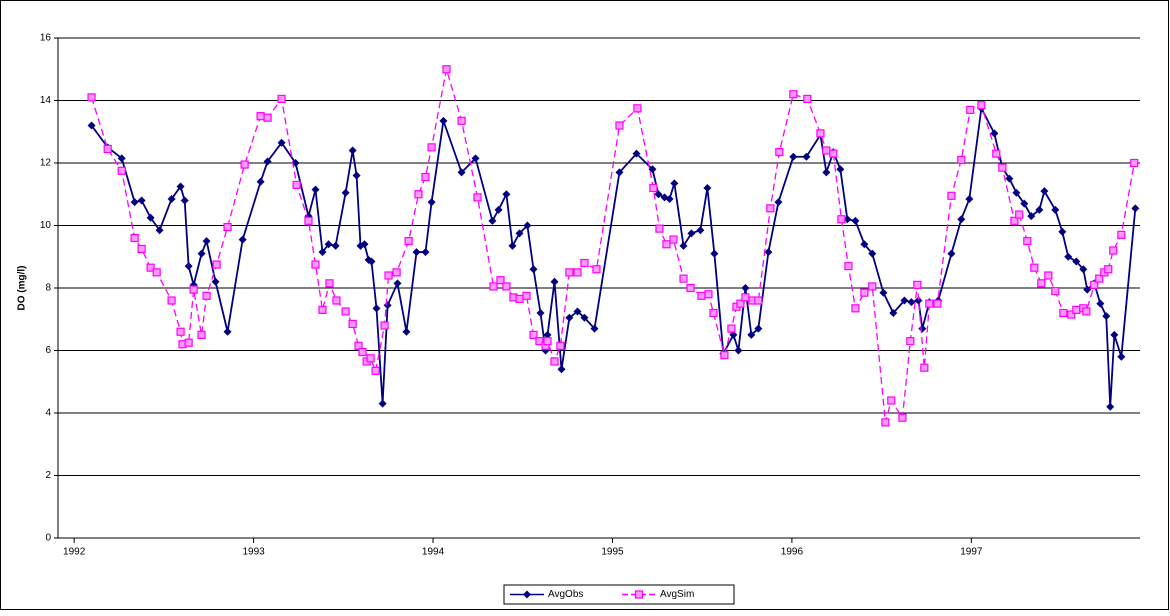 Image resolution: width=1170 pixels, height=616 pixels. Describe the element at coordinates (48, 350) in the screenshot. I see `y-tick-label: 6` at that location.